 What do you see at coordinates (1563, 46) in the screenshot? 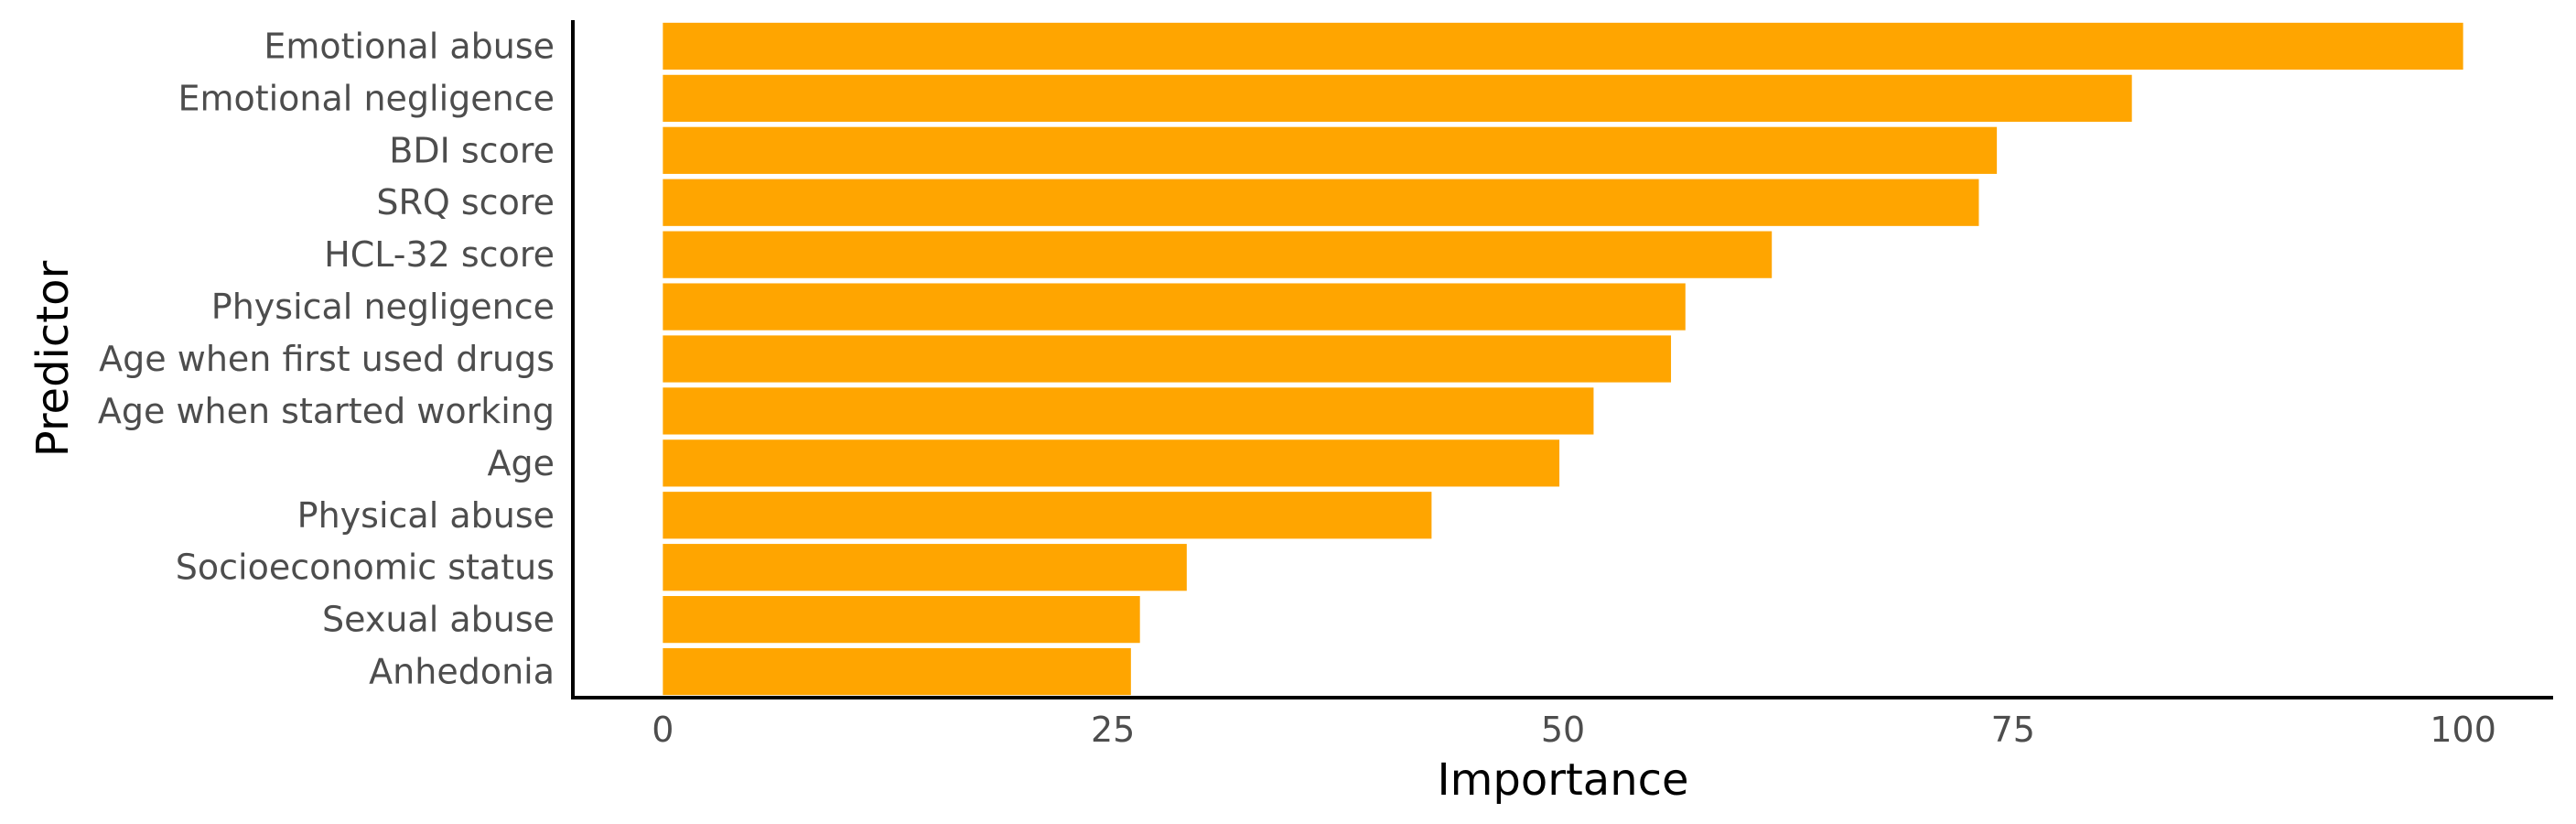
I see `bar-emotional-abuse` at bounding box center [1563, 46].